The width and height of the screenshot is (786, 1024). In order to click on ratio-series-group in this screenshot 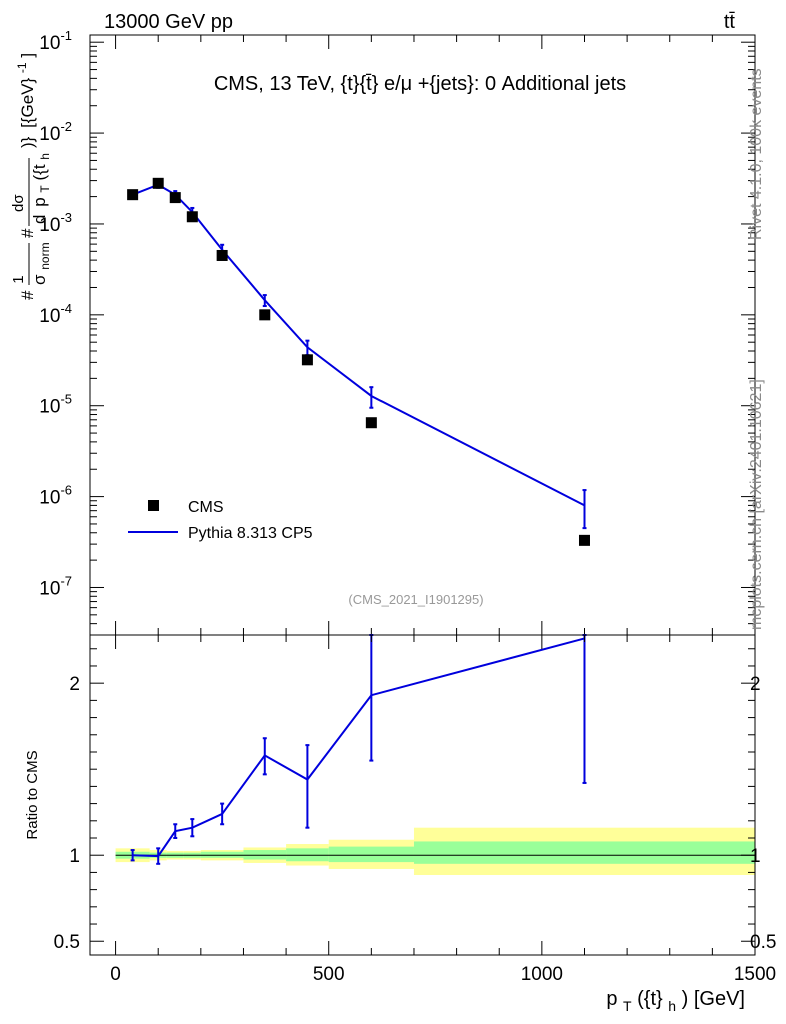, I will do `click(358, 749)`.